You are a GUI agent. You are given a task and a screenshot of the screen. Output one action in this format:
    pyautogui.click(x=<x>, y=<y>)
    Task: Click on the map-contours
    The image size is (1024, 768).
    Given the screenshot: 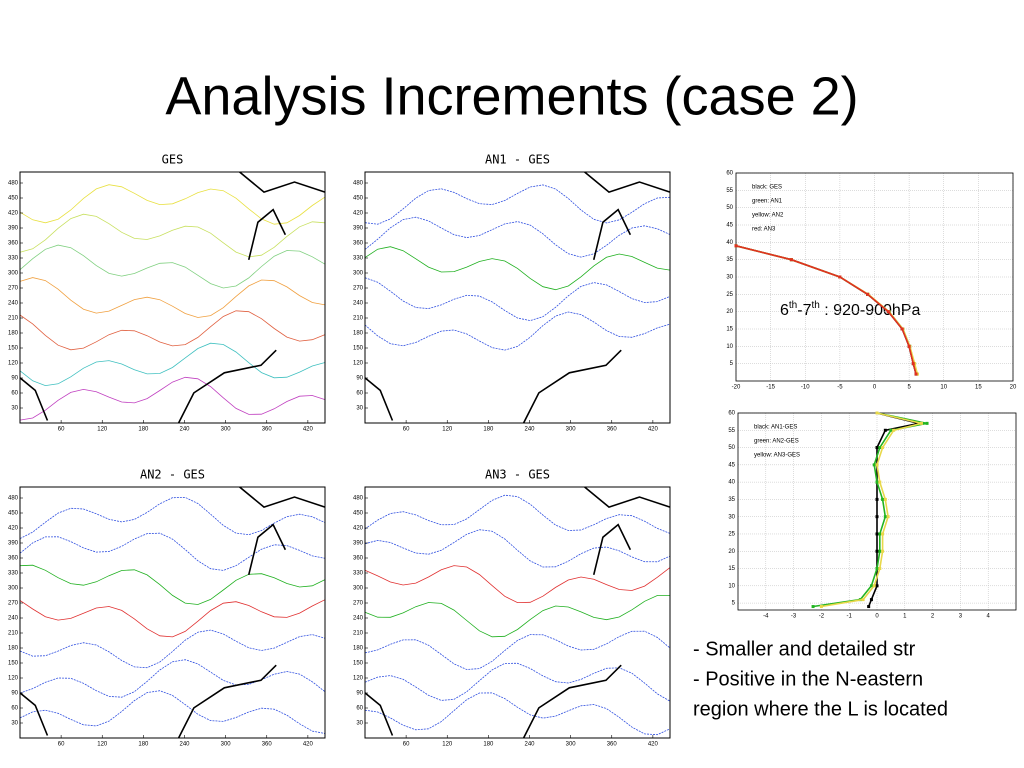 What is the action you would take?
    pyautogui.click(x=517, y=267)
    